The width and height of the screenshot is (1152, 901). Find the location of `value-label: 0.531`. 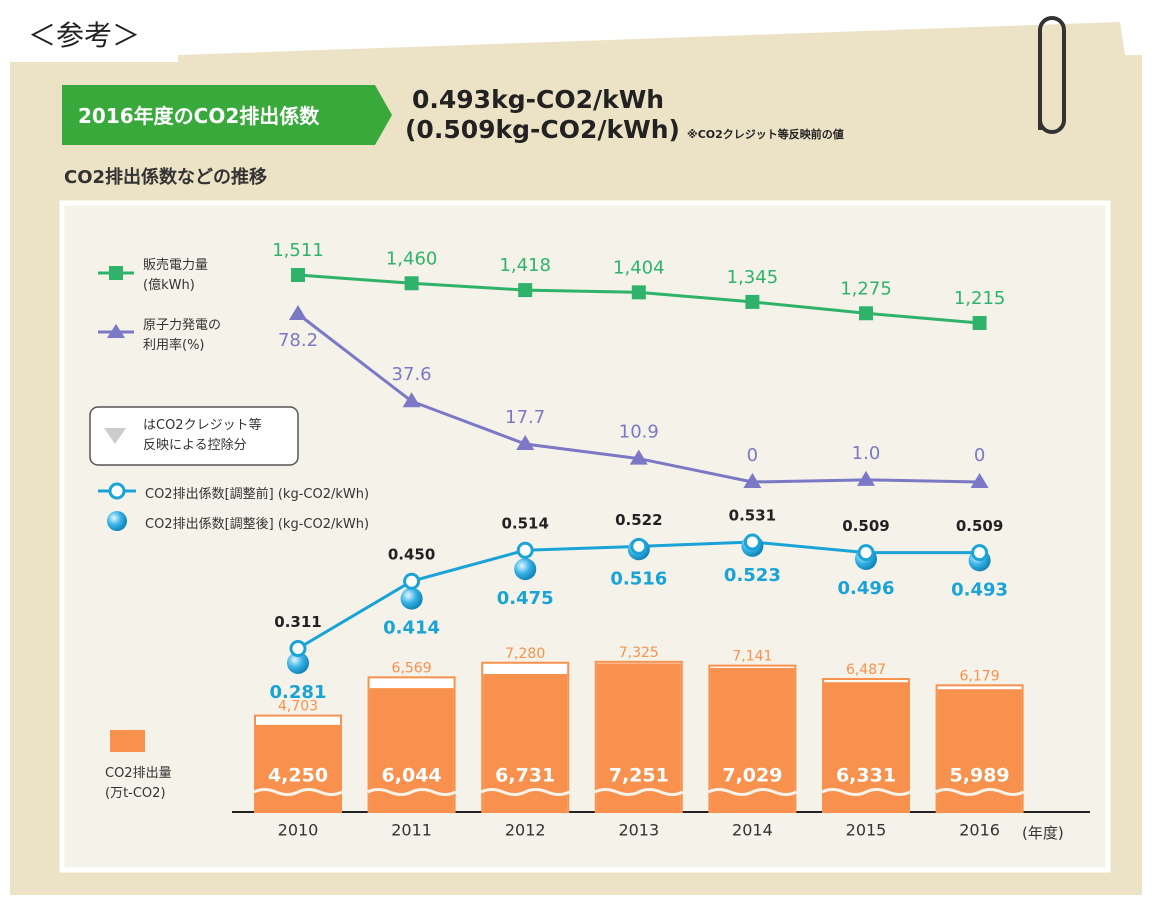

value-label: 0.531 is located at coordinates (752, 516).